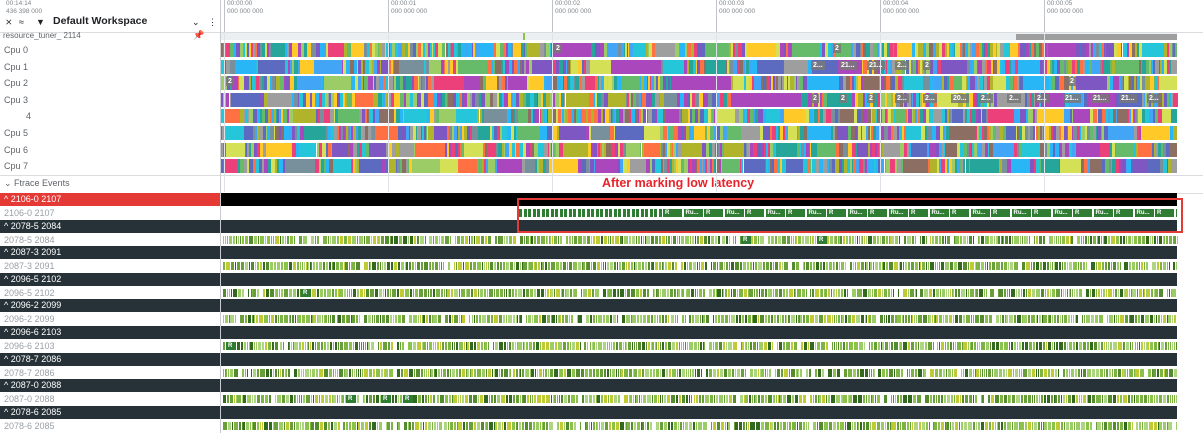 The height and width of the screenshot is (433, 1203). Describe the element at coordinates (601, 67) in the screenshot. I see `cpu-row: Cpu 1 2... 21... 21... 2... 2` at that location.